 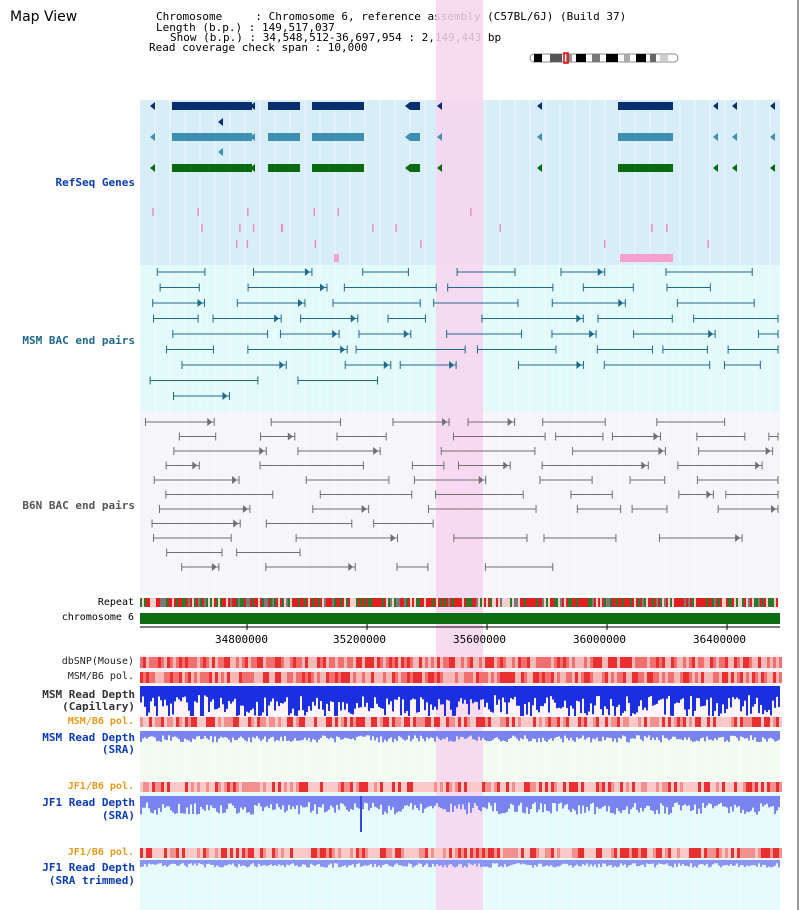 What do you see at coordinates (252, 137) in the screenshot?
I see `gene-arrow` at bounding box center [252, 137].